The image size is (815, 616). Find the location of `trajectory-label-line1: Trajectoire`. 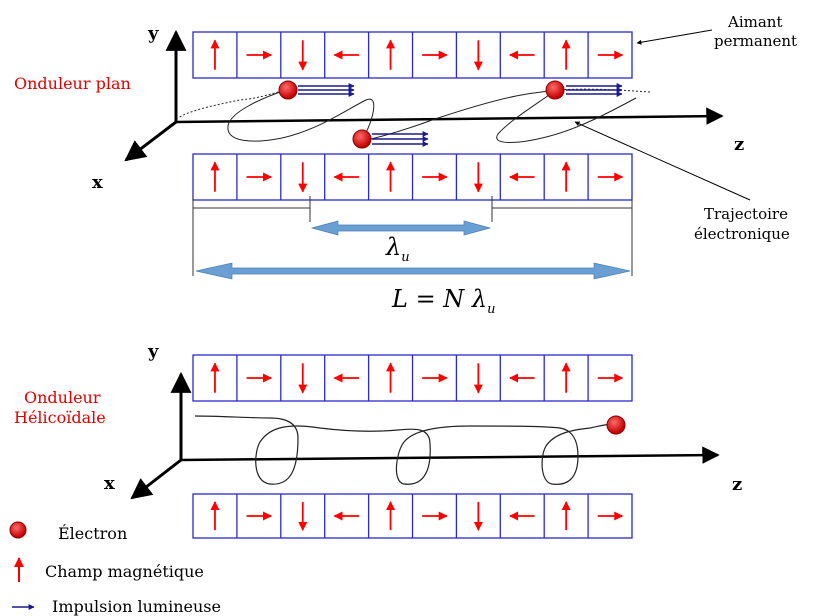

trajectory-label-line1: Trajectoire is located at coordinates (746, 214).